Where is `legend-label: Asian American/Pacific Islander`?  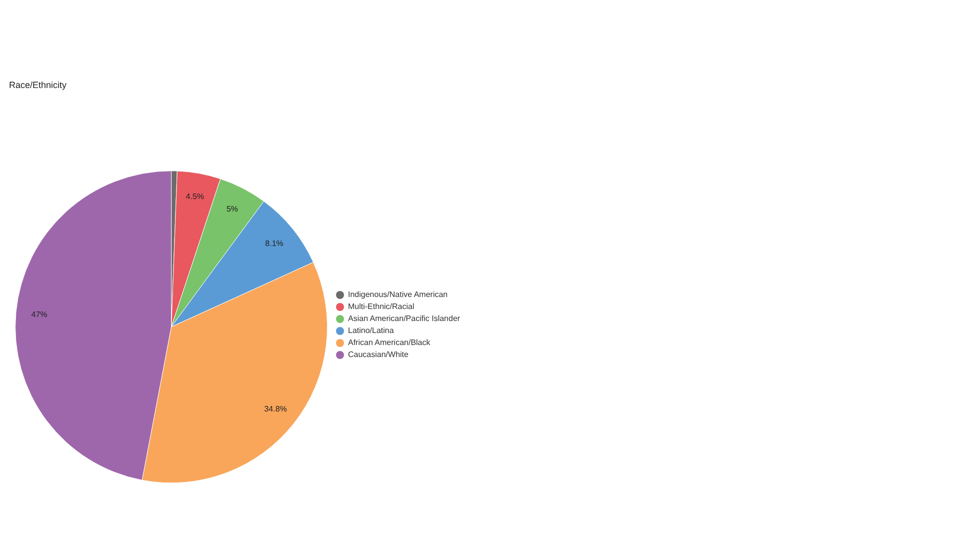
legend-label: Asian American/Pacific Islander is located at coordinates (404, 318).